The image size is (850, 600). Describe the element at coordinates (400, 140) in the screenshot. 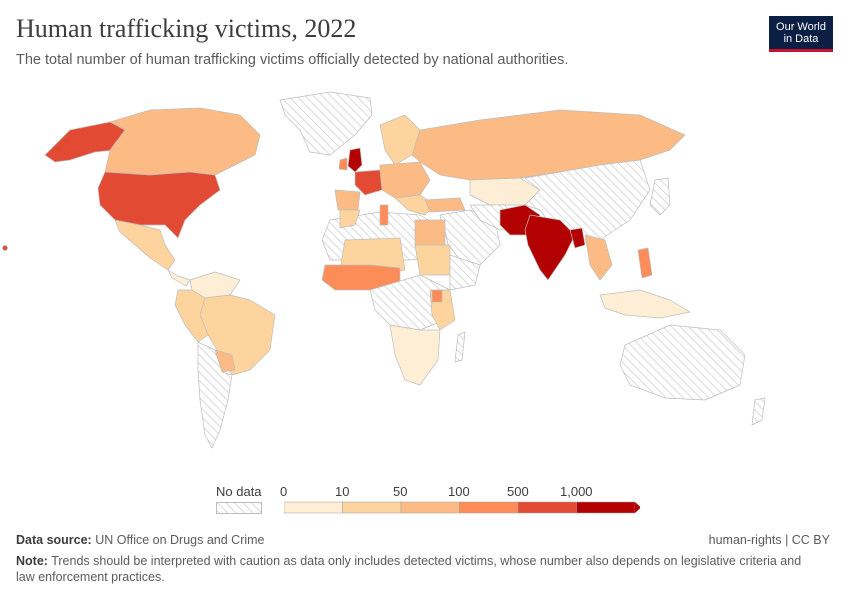

I see `region-scandinavia` at that location.